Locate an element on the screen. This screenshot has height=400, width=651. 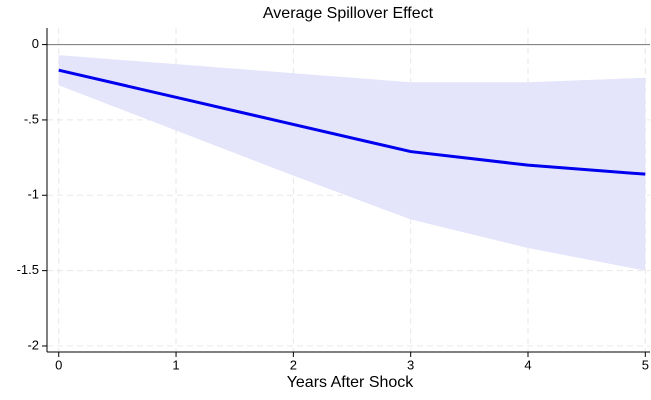
chart-title: Average Spillover Effect is located at coordinates (348, 13).